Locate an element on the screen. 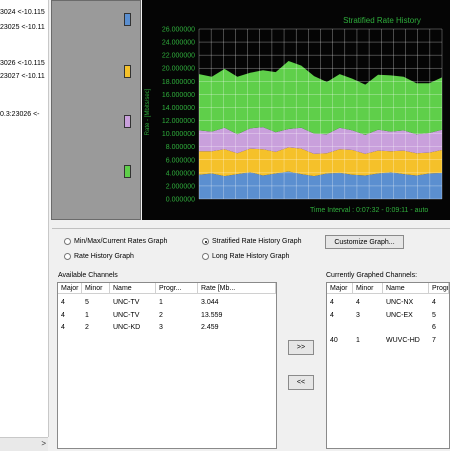 This screenshot has height=451, width=450. y-tick-label: 26.000000 is located at coordinates (178, 30).